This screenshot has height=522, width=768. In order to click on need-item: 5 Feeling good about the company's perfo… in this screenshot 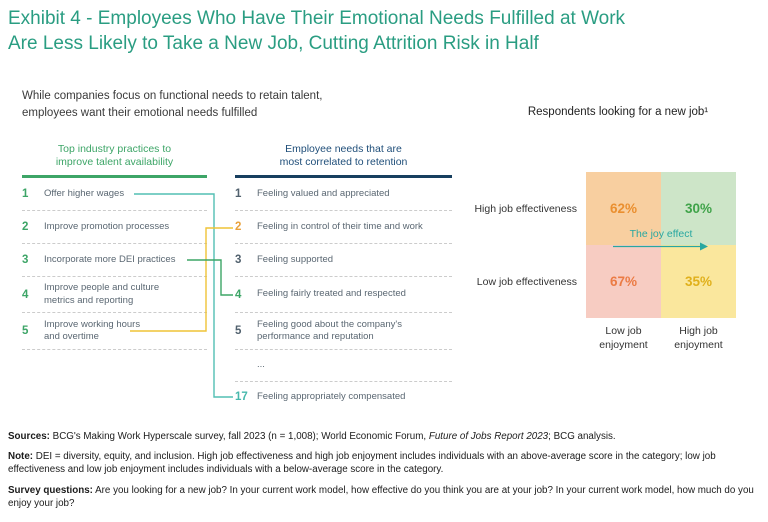, I will do `click(343, 331)`.